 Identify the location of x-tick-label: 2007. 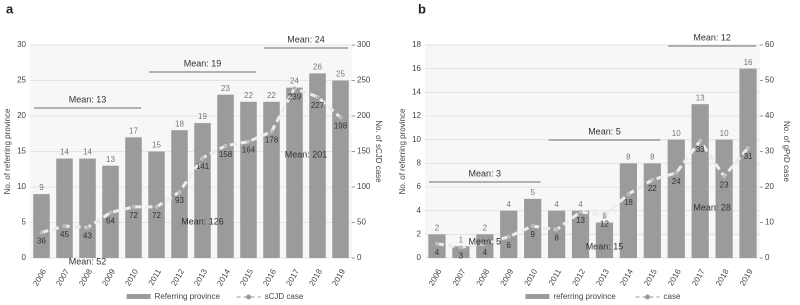
(62, 277).